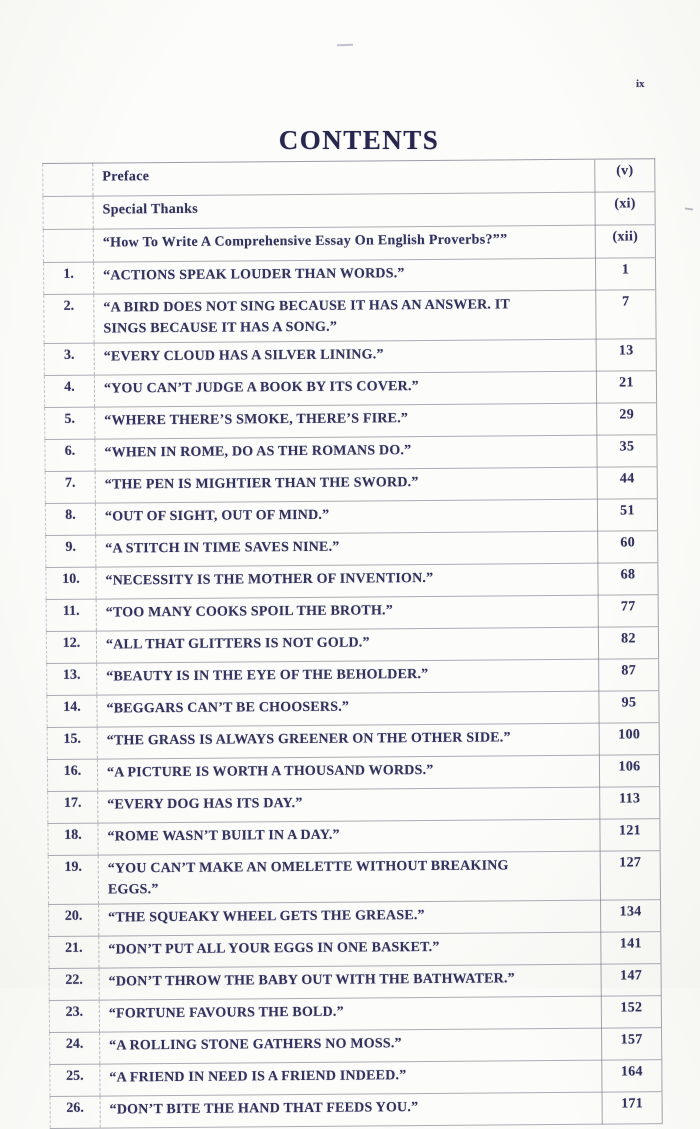 The image size is (700, 1129). I want to click on toc-row: 23. “FORTUNE FAVOURS THE BOLD.” 152, so click(355, 1014).